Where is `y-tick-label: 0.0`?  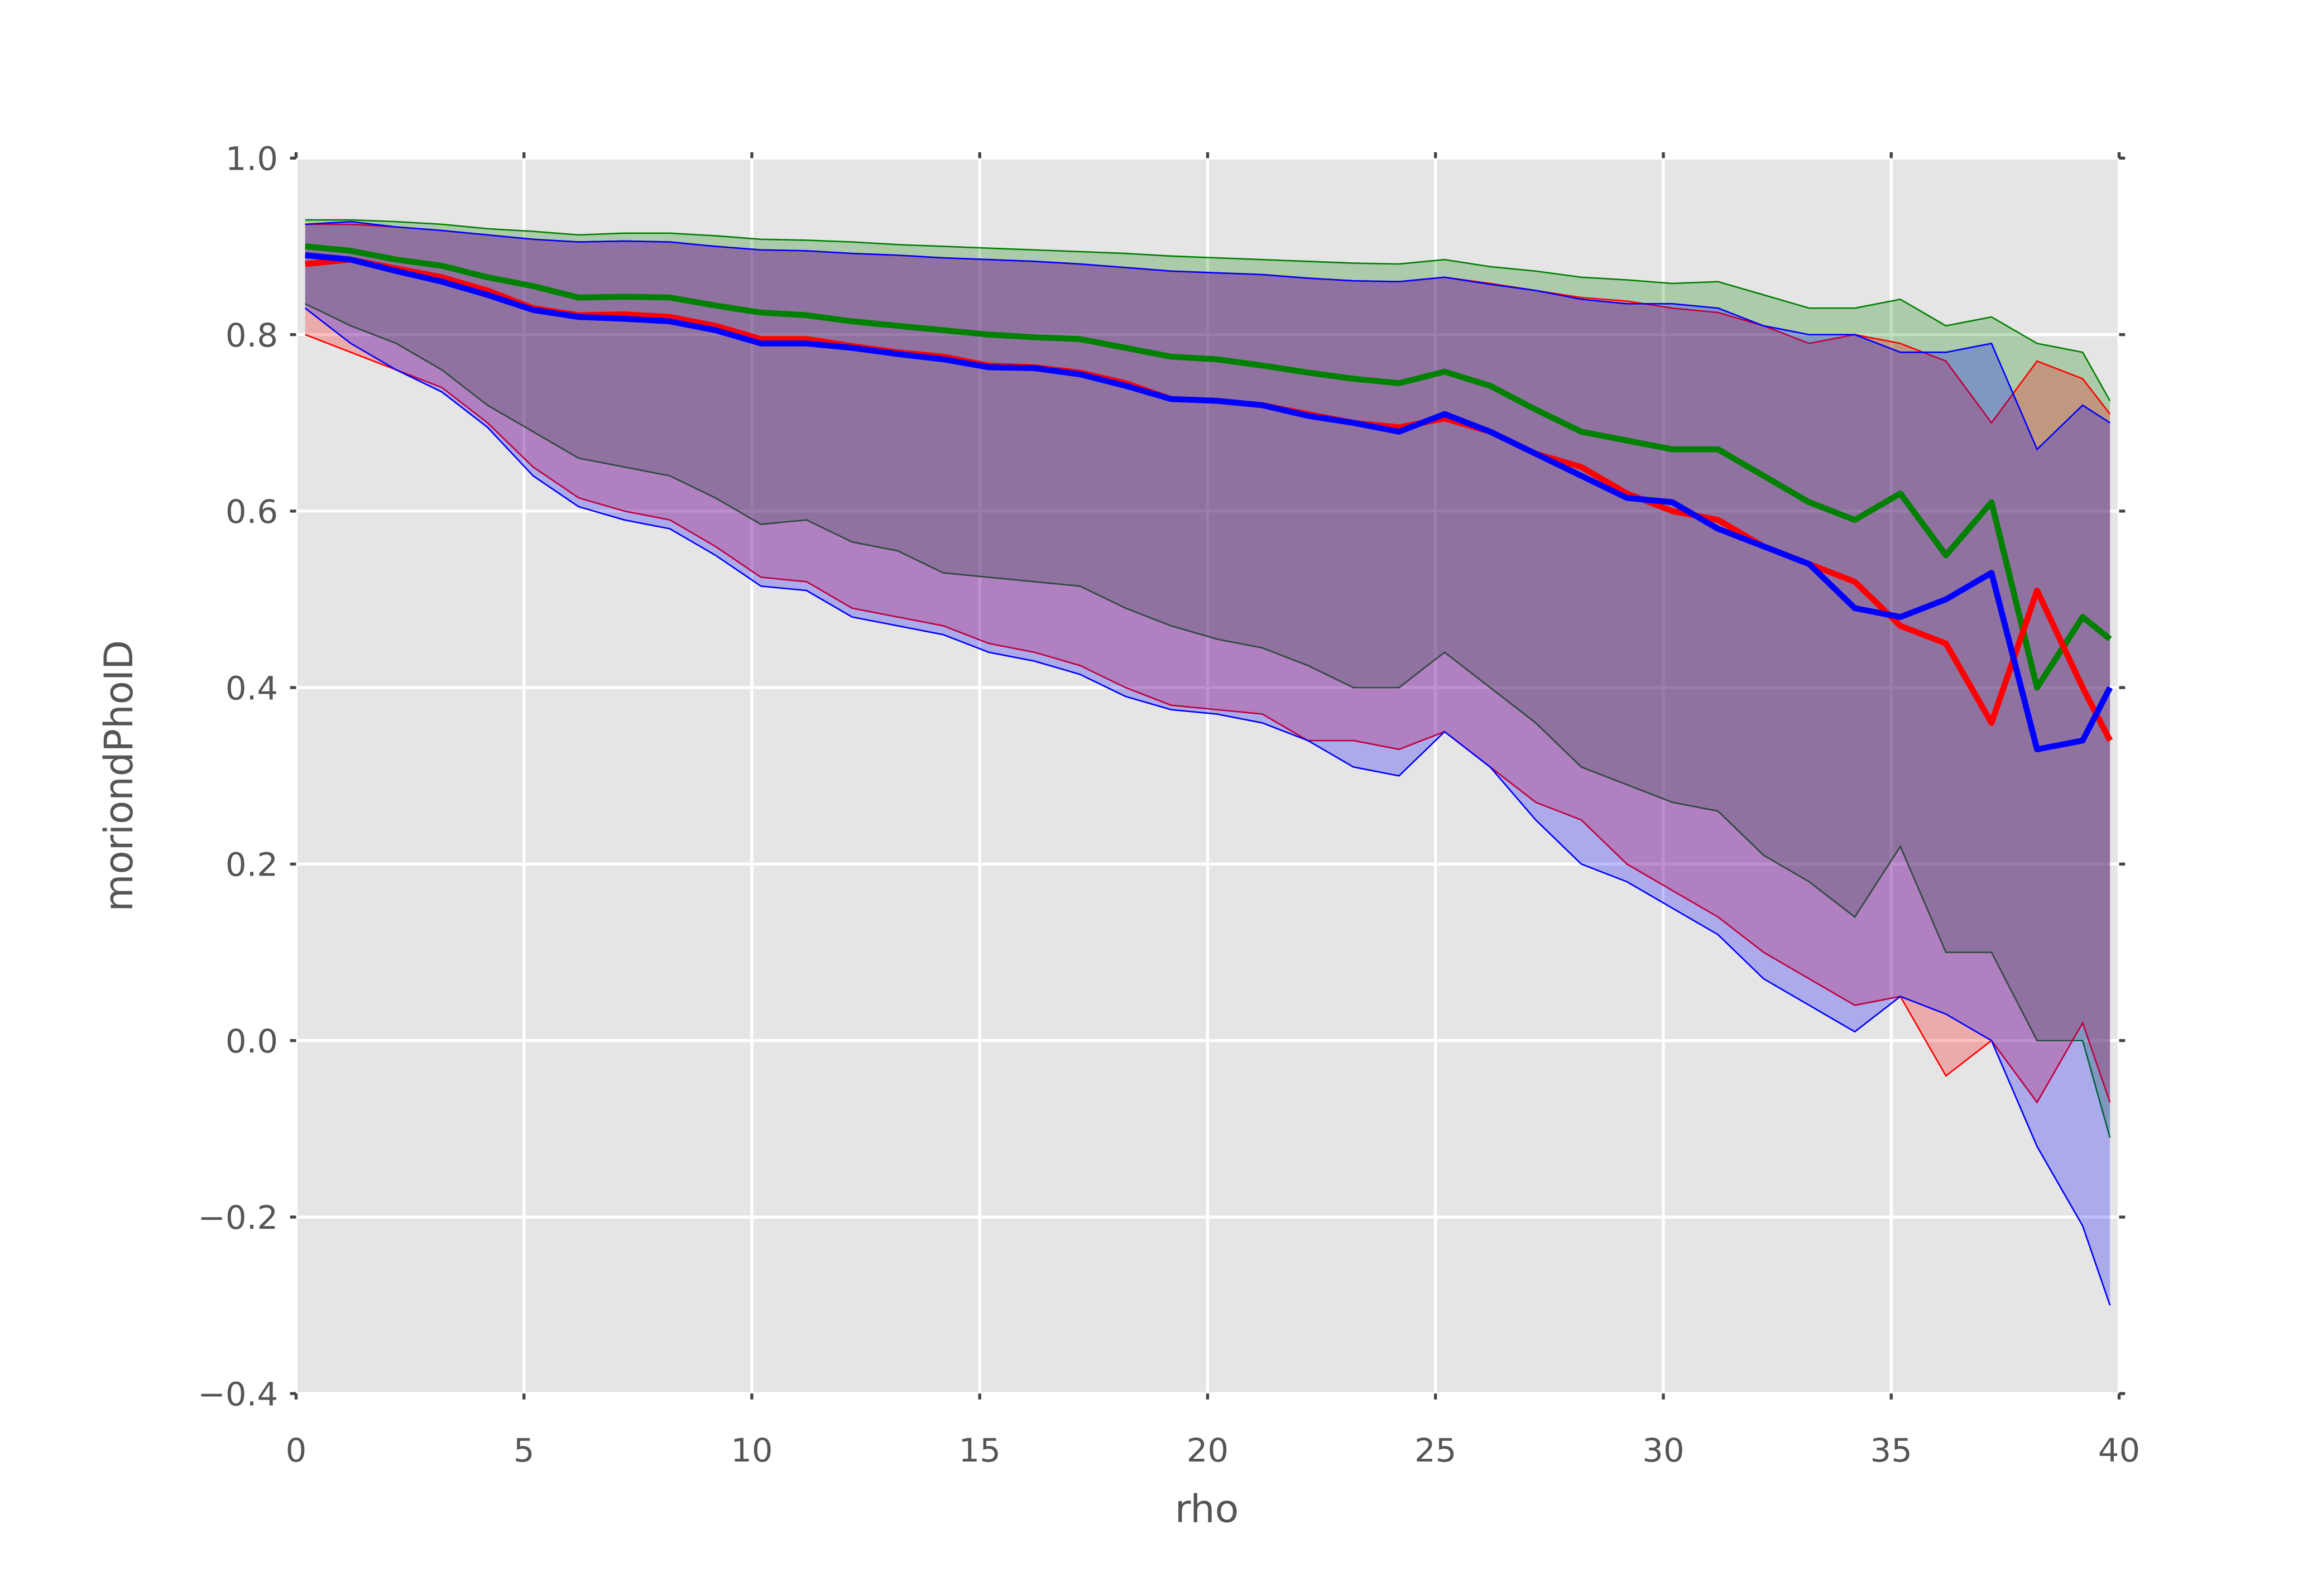
y-tick-label: 0.0 is located at coordinates (252, 1041).